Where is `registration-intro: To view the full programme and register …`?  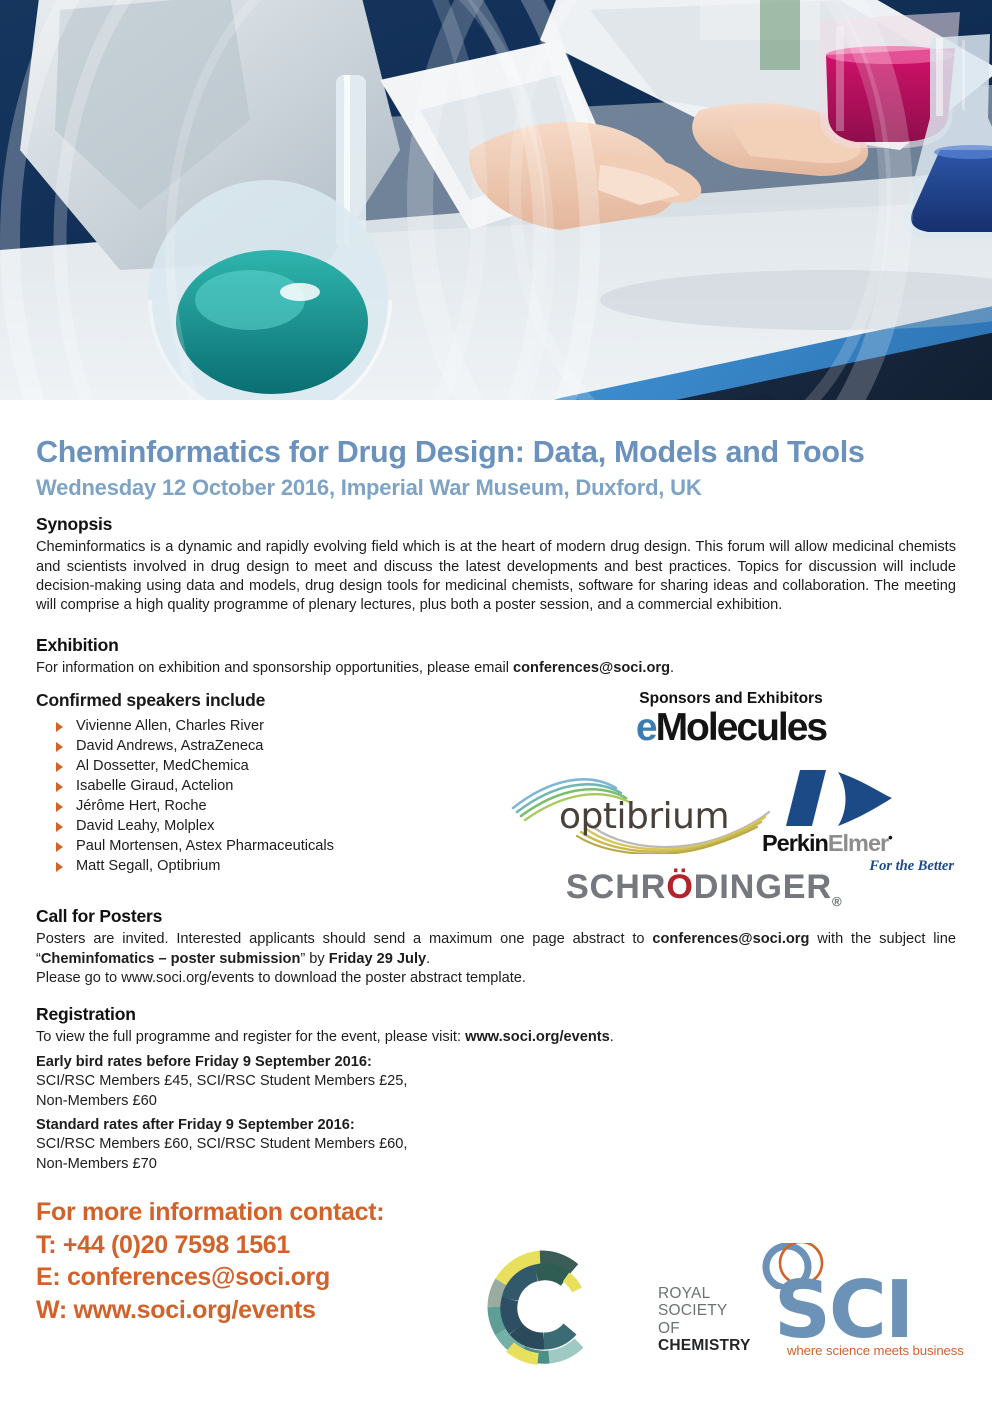
registration-intro: To view the full programme and register … is located at coordinates (496, 1037).